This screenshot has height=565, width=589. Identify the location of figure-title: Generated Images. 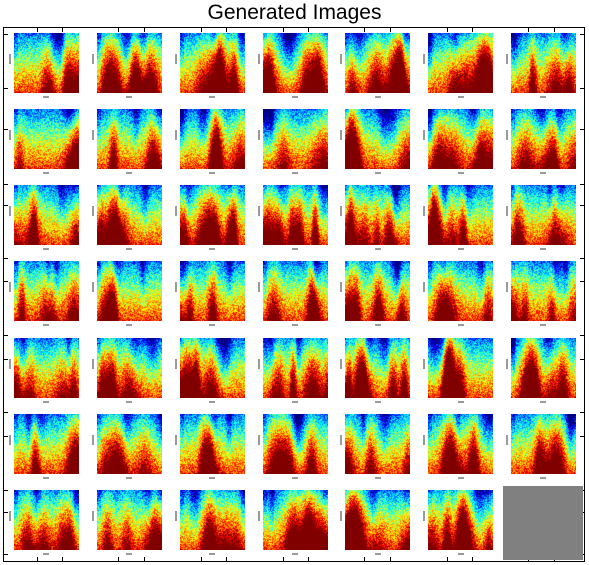
(294, 12).